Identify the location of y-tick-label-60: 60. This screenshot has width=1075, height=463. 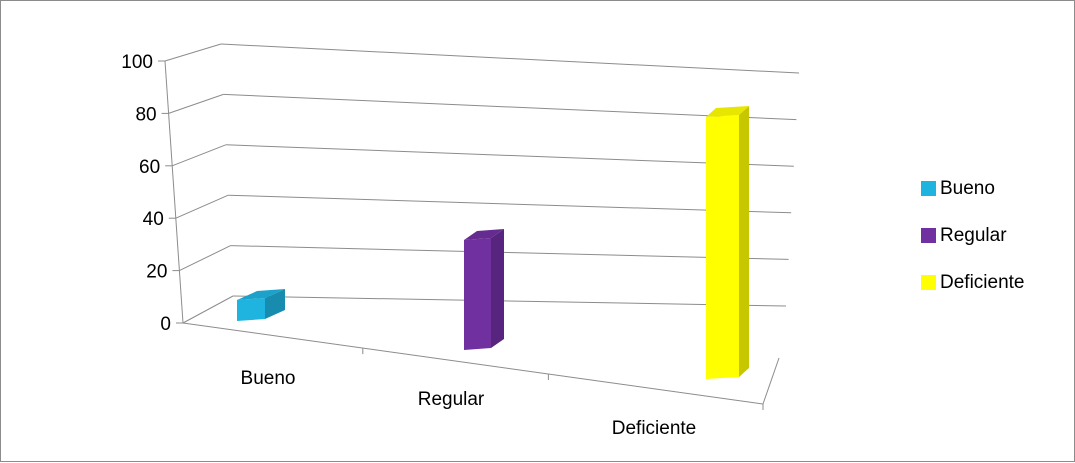
(149, 167).